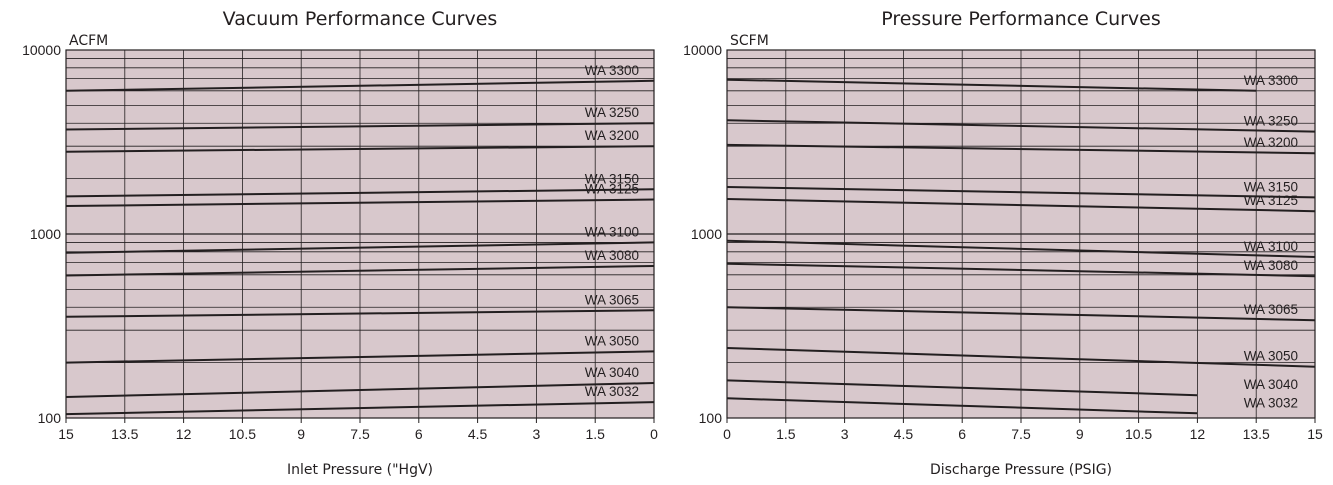  I want to click on chart-title: Vacuum Performance Curves, so click(360, 19).